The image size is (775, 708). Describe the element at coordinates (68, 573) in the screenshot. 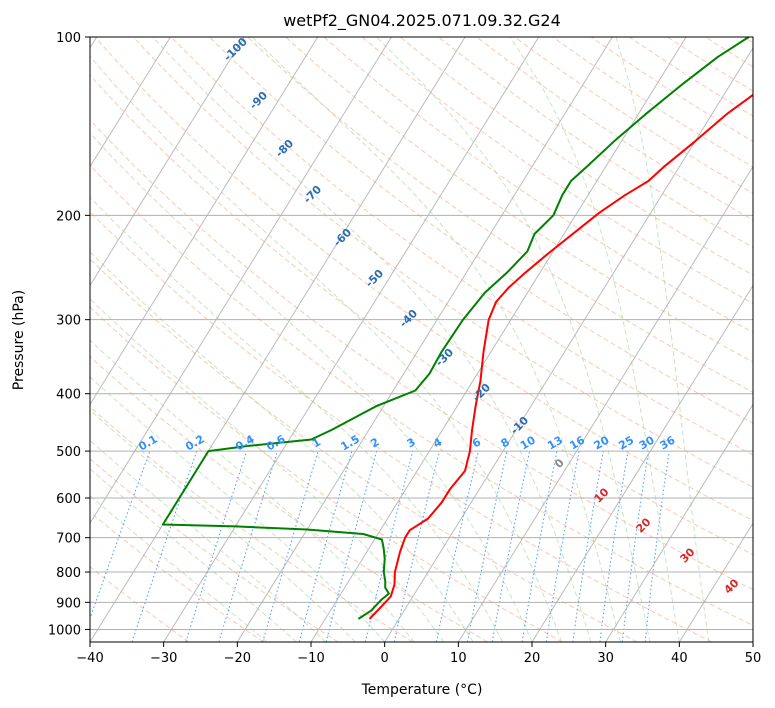

I see `y-tick-label-2: 800` at that location.